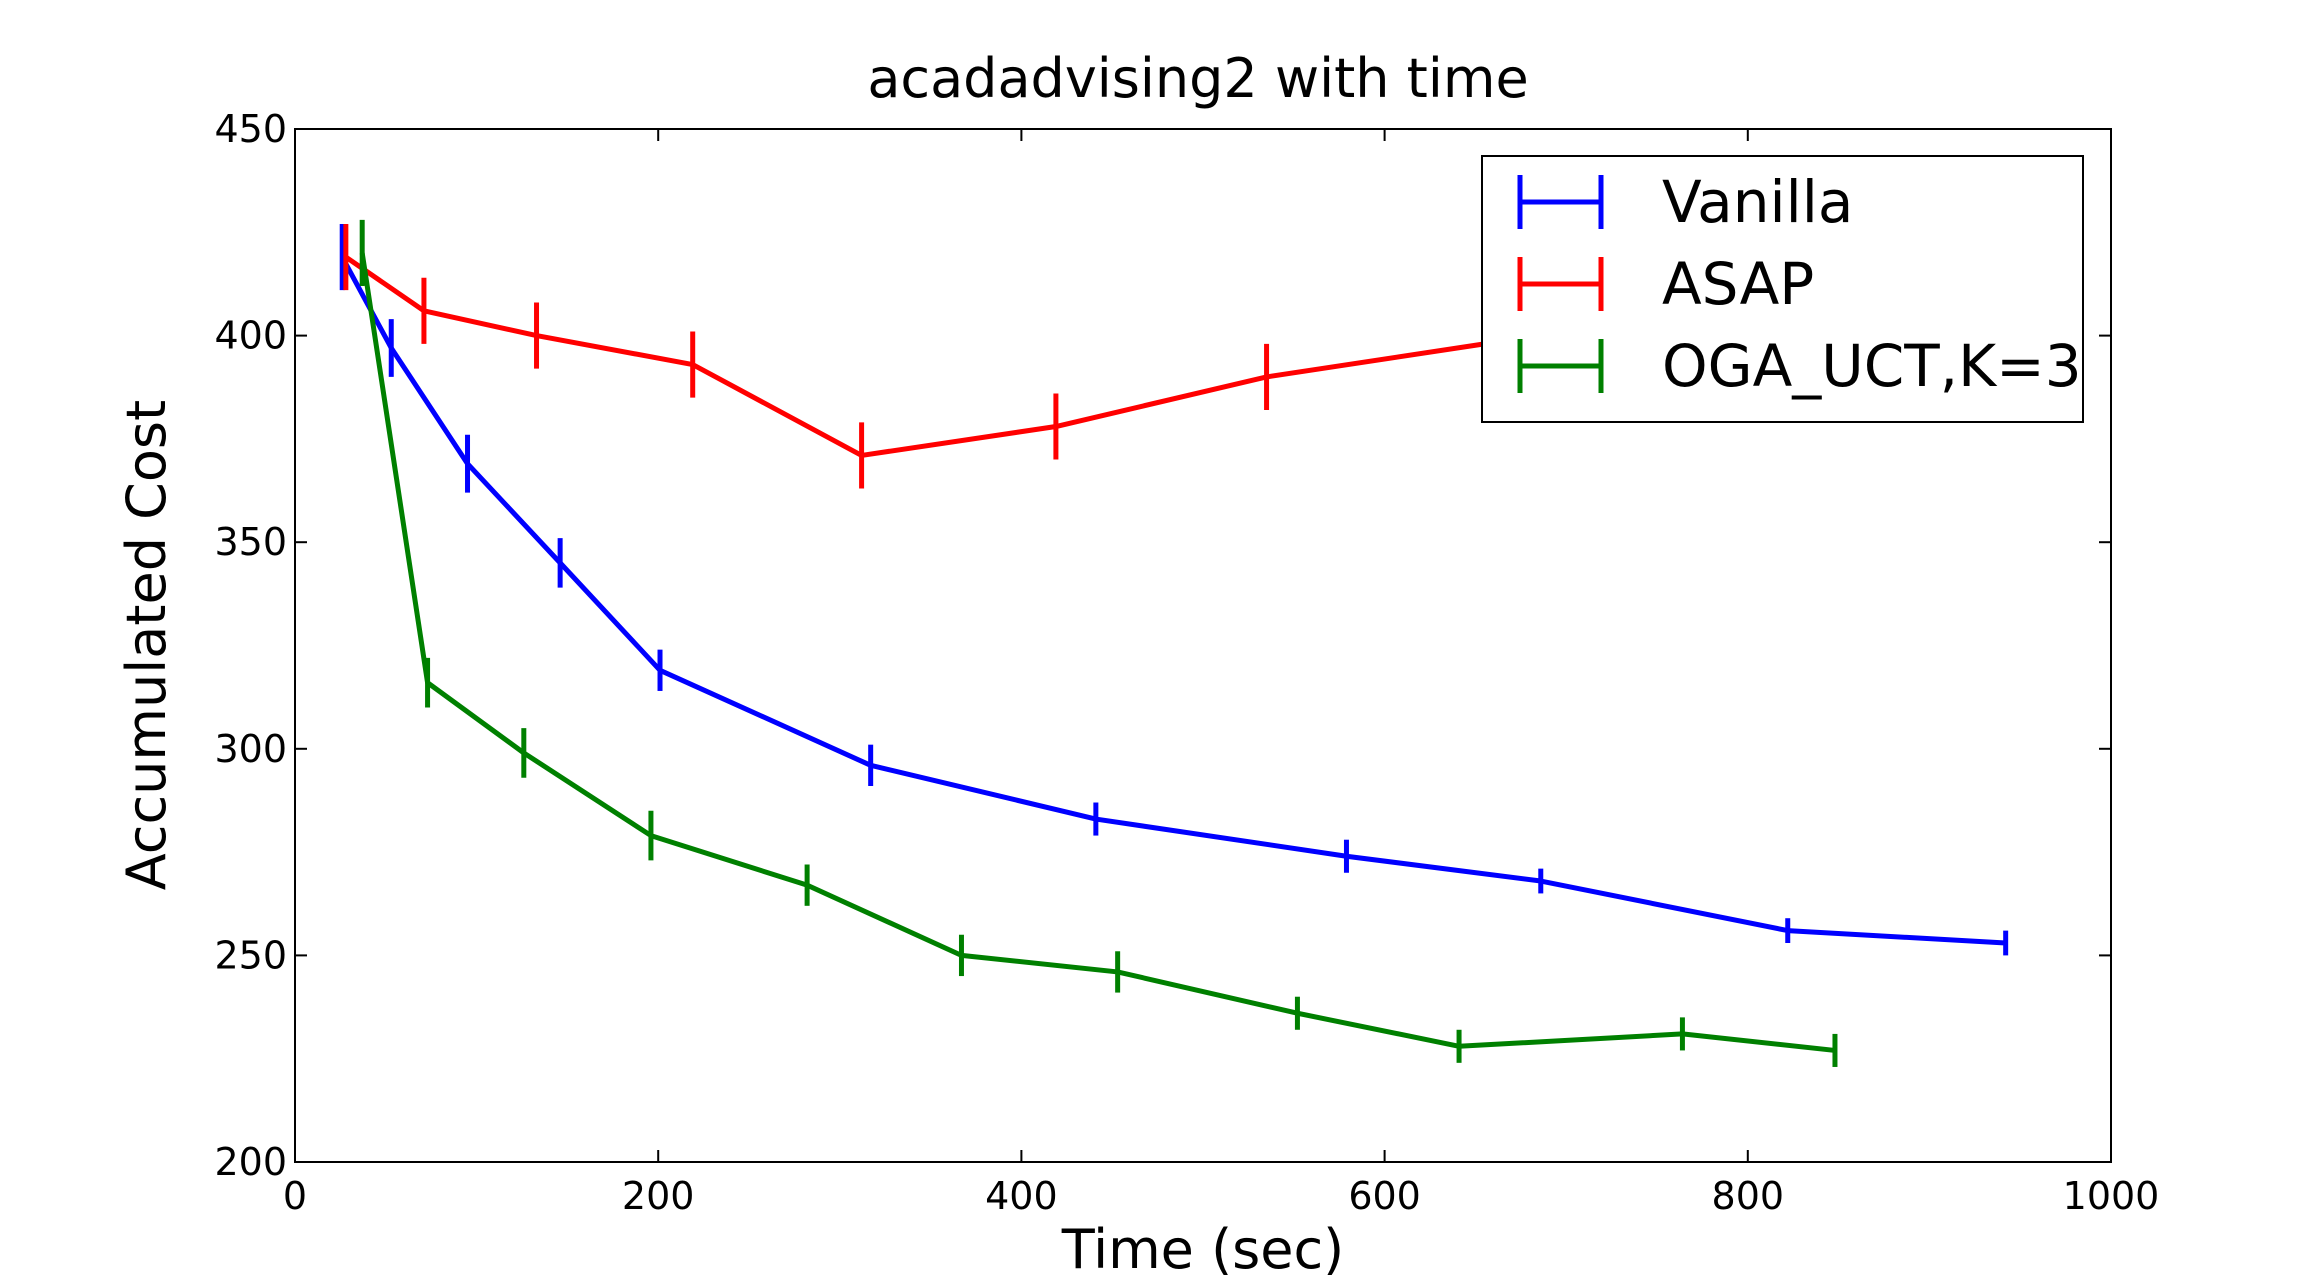 Image resolution: width=2318 pixels, height=1277 pixels. I want to click on x-axis-label: Time (sec), so click(1203, 1247).